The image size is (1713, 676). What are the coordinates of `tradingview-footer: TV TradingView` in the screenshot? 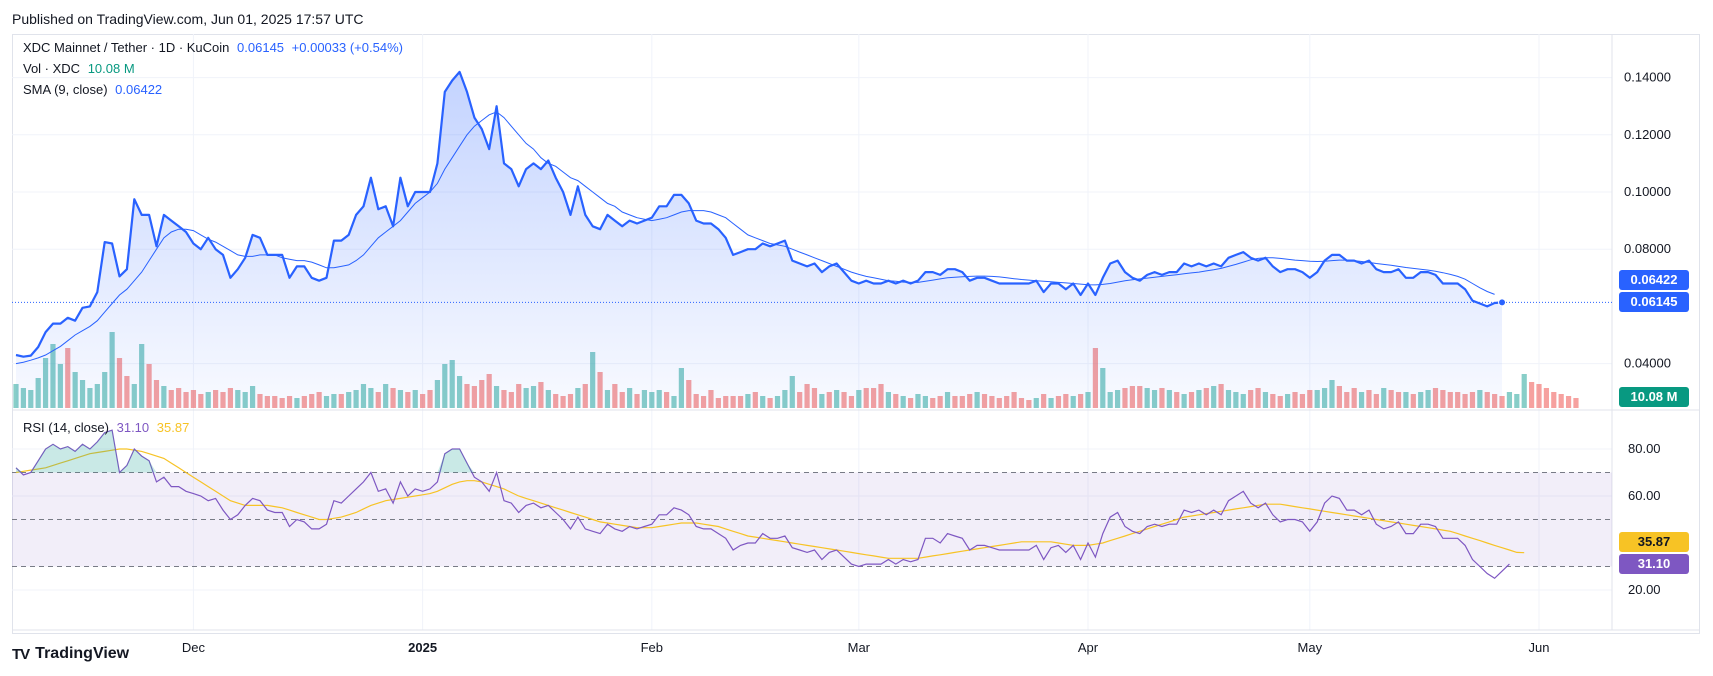 It's located at (70, 654).